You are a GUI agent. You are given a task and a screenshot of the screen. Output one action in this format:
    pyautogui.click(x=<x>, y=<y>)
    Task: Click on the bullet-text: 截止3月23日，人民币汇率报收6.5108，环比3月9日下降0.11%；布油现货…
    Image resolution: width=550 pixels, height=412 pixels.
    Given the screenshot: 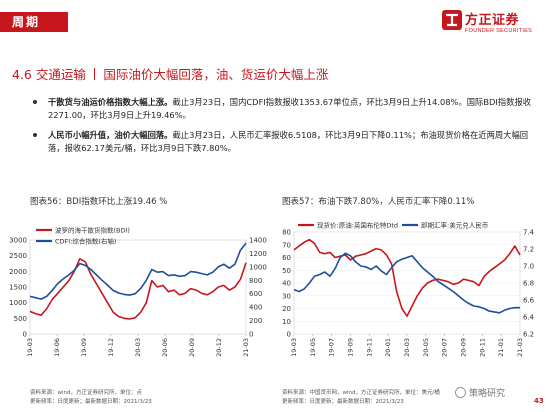 What is the action you would take?
    pyautogui.click(x=288, y=141)
    